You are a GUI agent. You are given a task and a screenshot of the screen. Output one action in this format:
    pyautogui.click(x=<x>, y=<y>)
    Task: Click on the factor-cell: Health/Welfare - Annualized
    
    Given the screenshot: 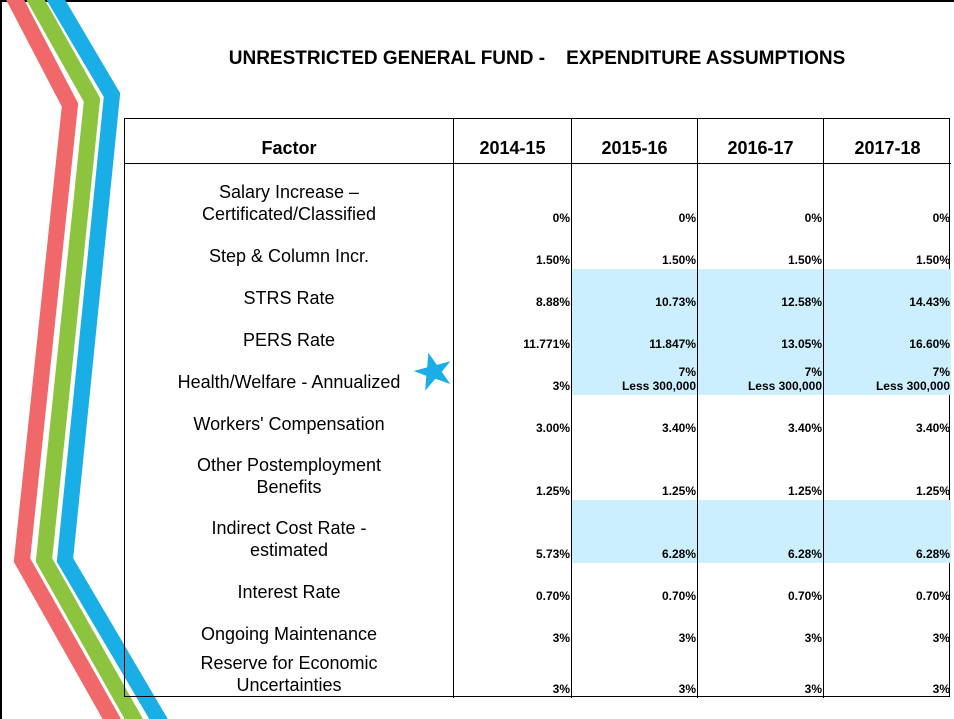 What is the action you would take?
    pyautogui.click(x=289, y=382)
    